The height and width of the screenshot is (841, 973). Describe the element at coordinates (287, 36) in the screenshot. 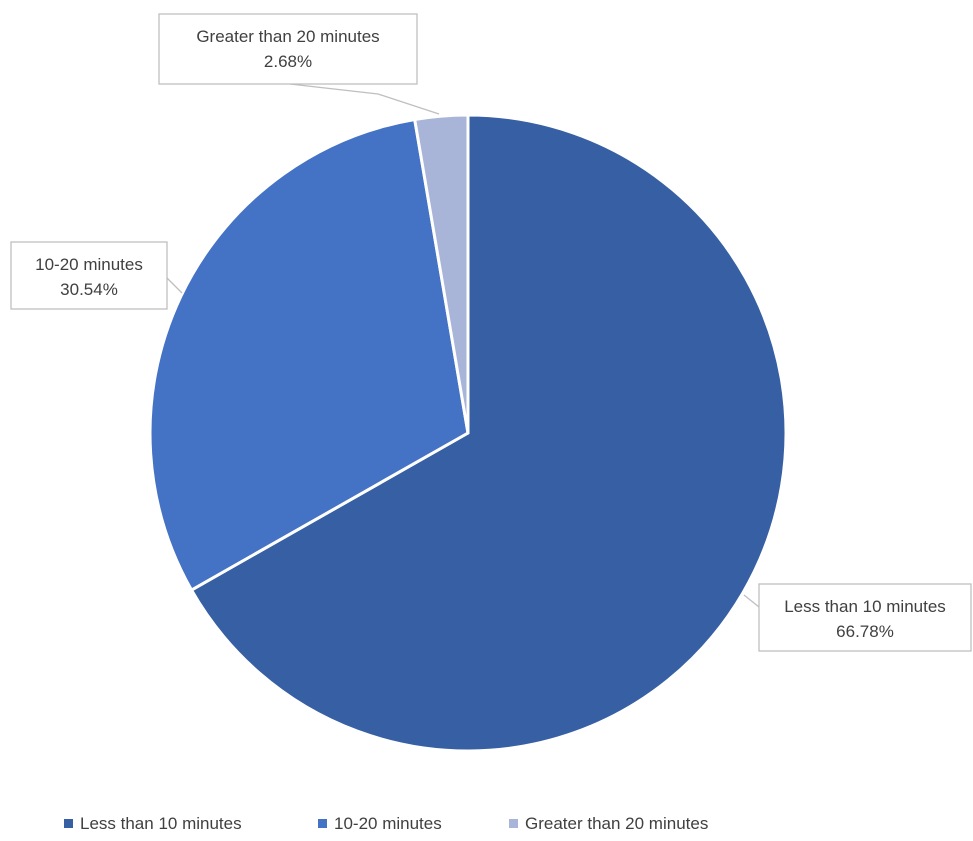

I see `data-label-category: Greater than 20 minutes` at that location.